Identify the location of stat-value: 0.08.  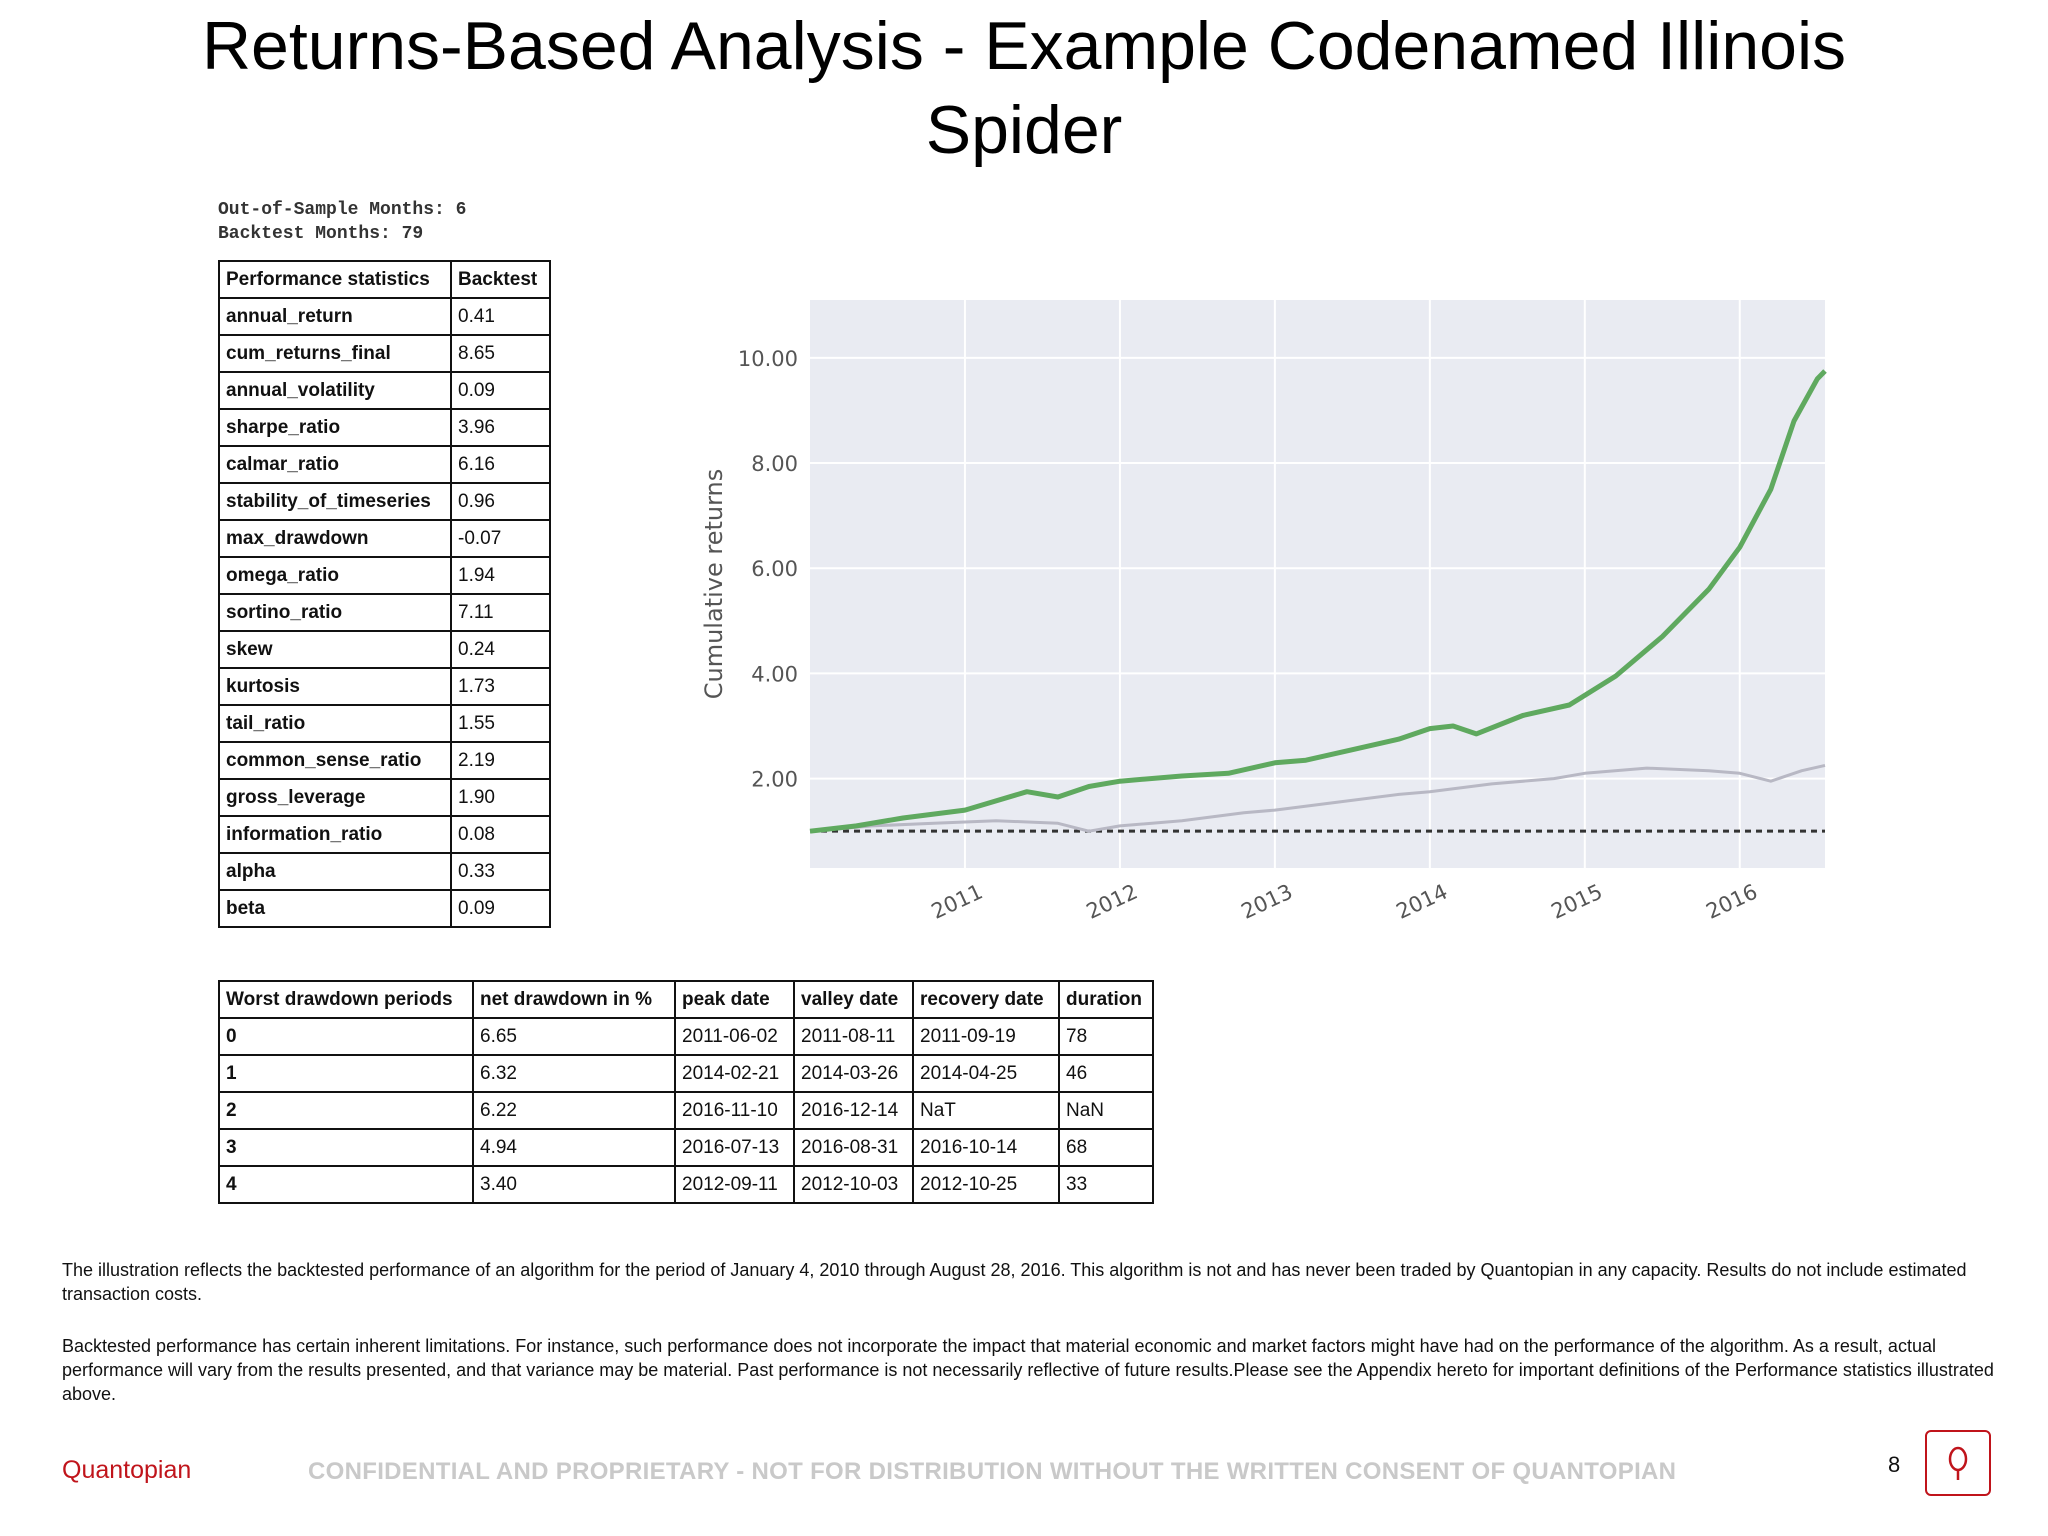
(500, 834).